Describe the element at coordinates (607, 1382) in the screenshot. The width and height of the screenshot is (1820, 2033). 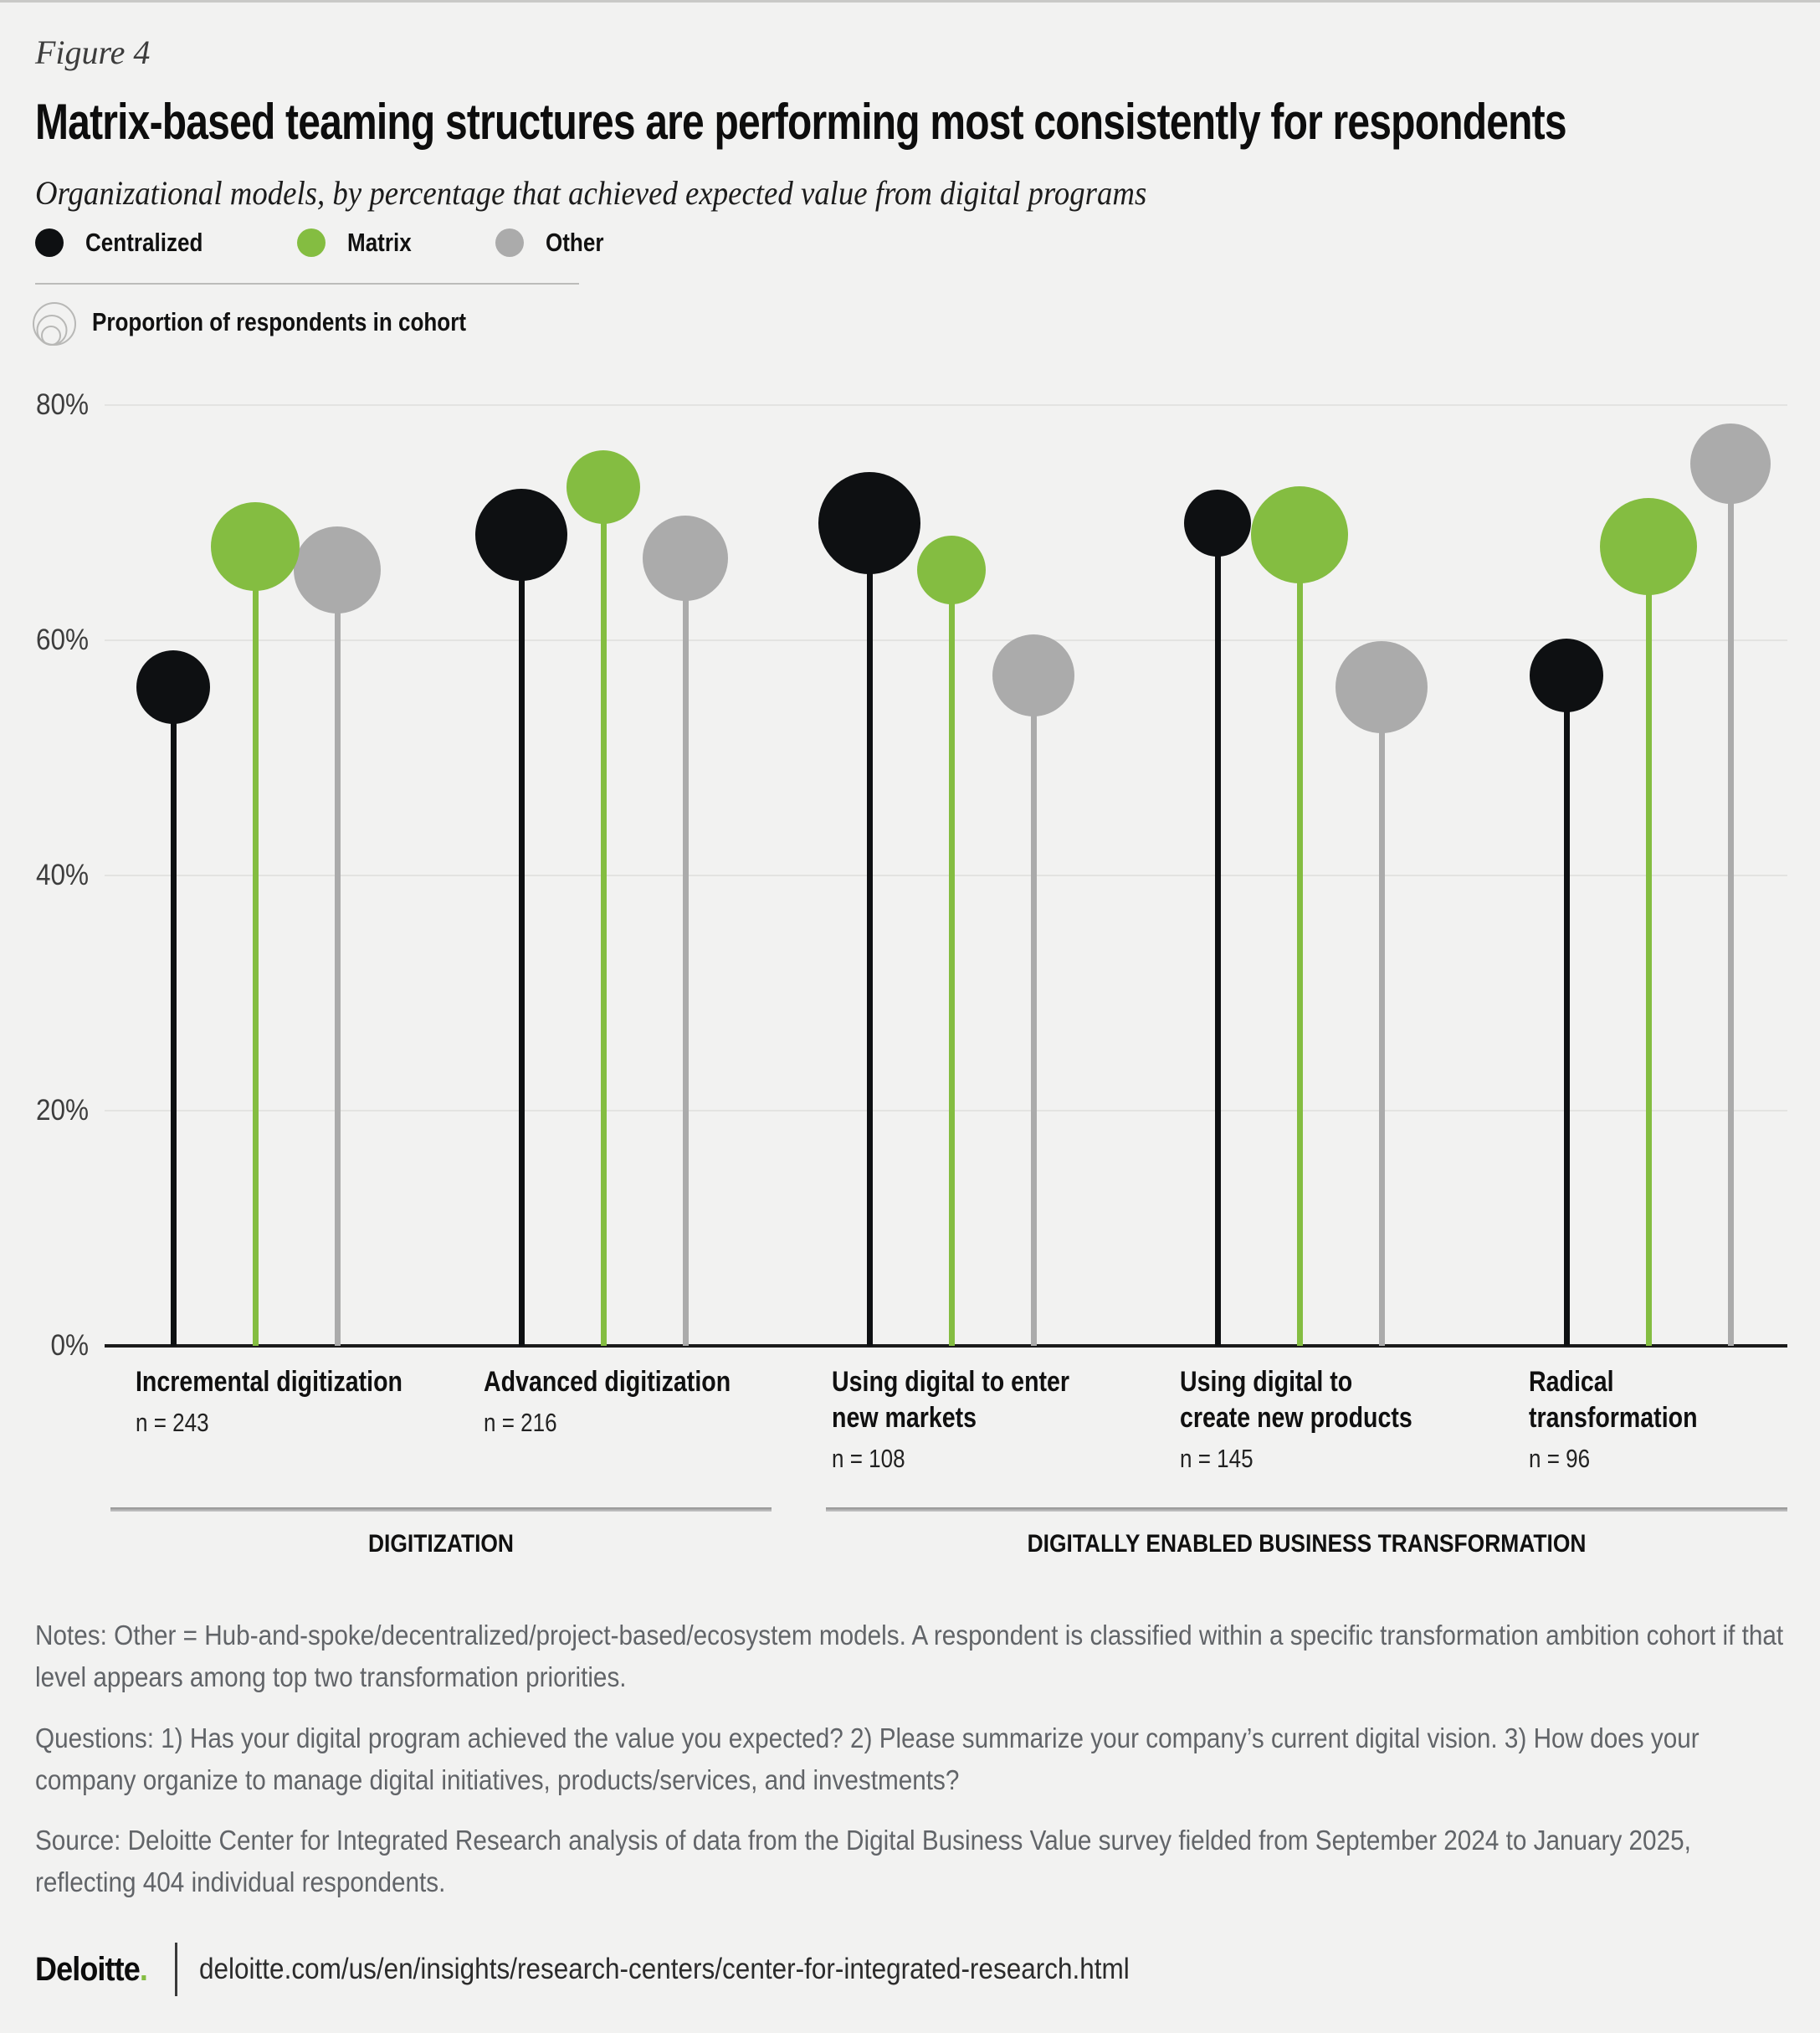
I see `category-label-line: Advanced digitization` at that location.